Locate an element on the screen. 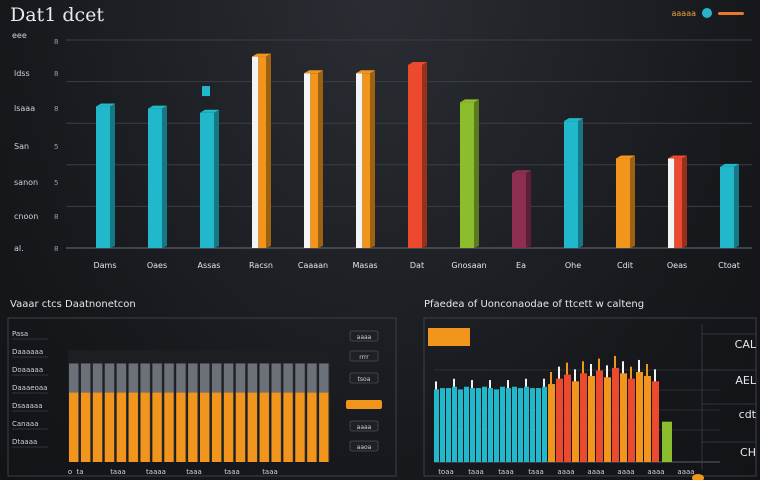 The width and height of the screenshot is (760, 480). toggle-track is located at coordinates (731, 13).